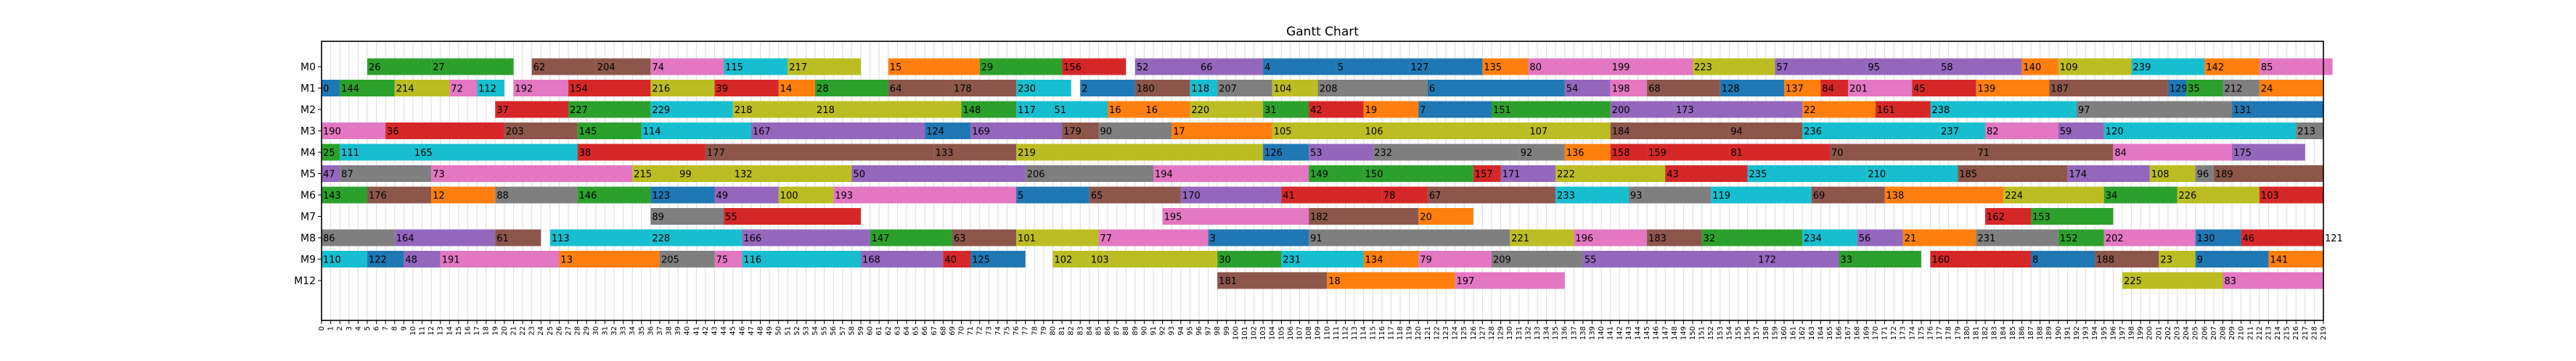 Image resolution: width=2576 pixels, height=361 pixels. I want to click on task-label: 150, so click(1374, 175).